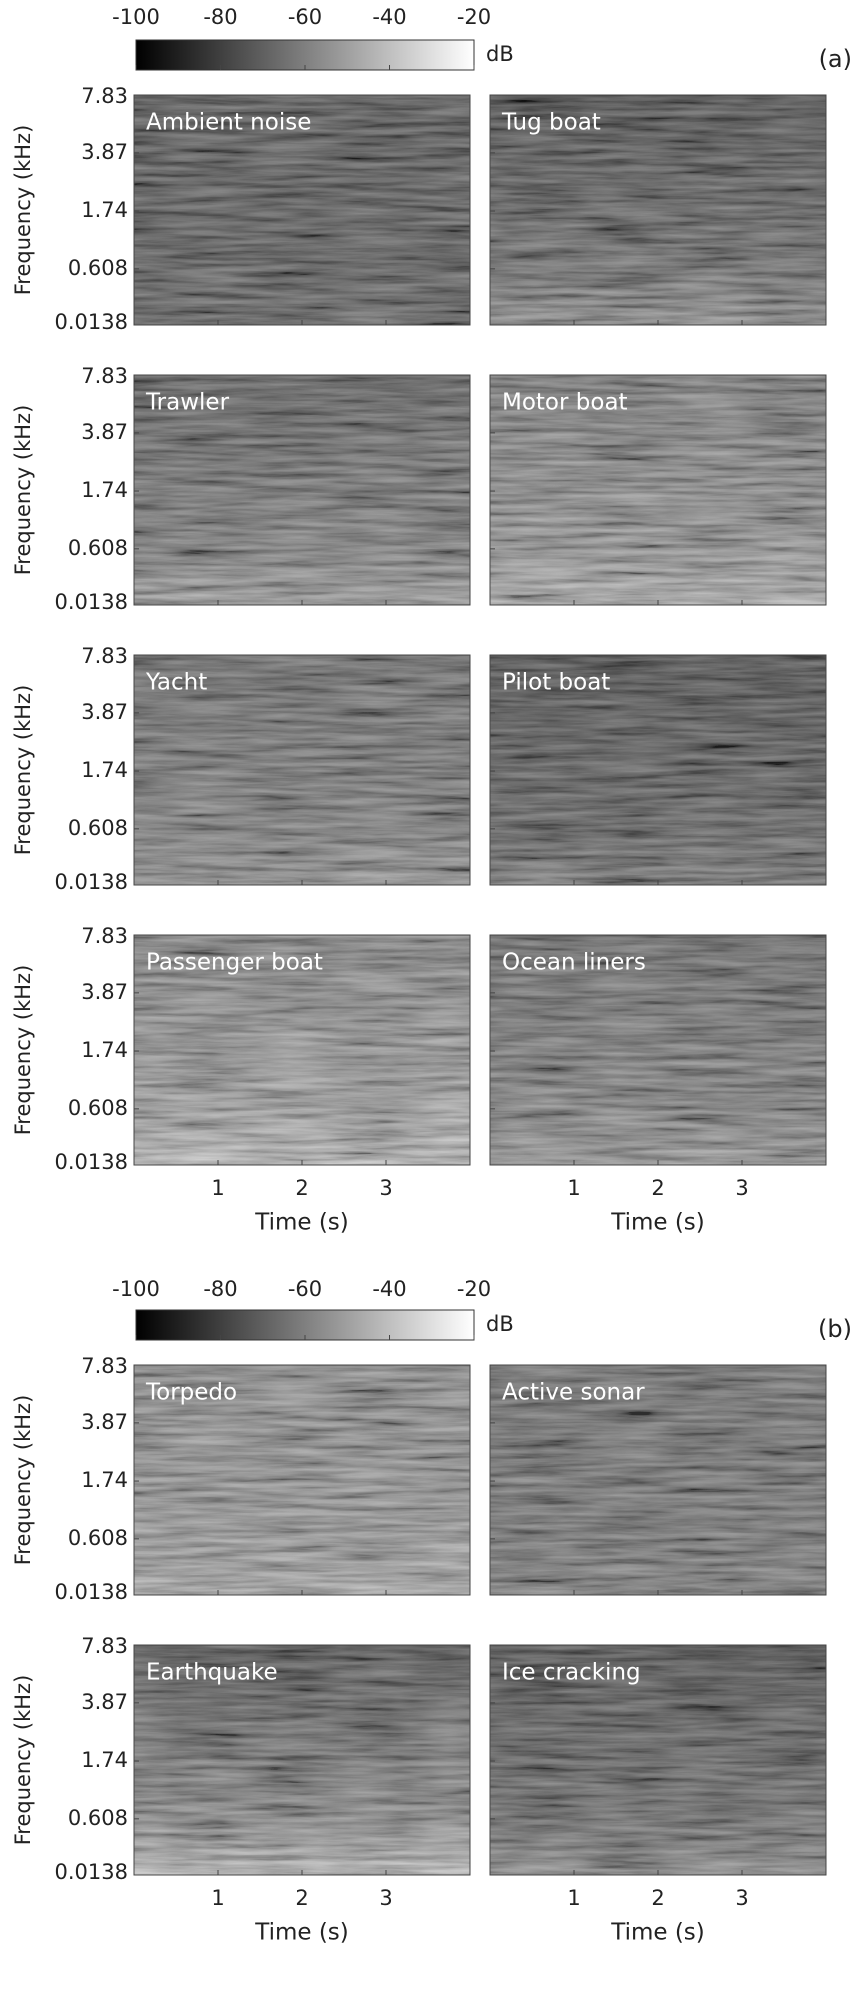 This screenshot has width=866, height=2002. Describe the element at coordinates (551, 123) in the screenshot. I see `panel-title: Tug boat` at that location.